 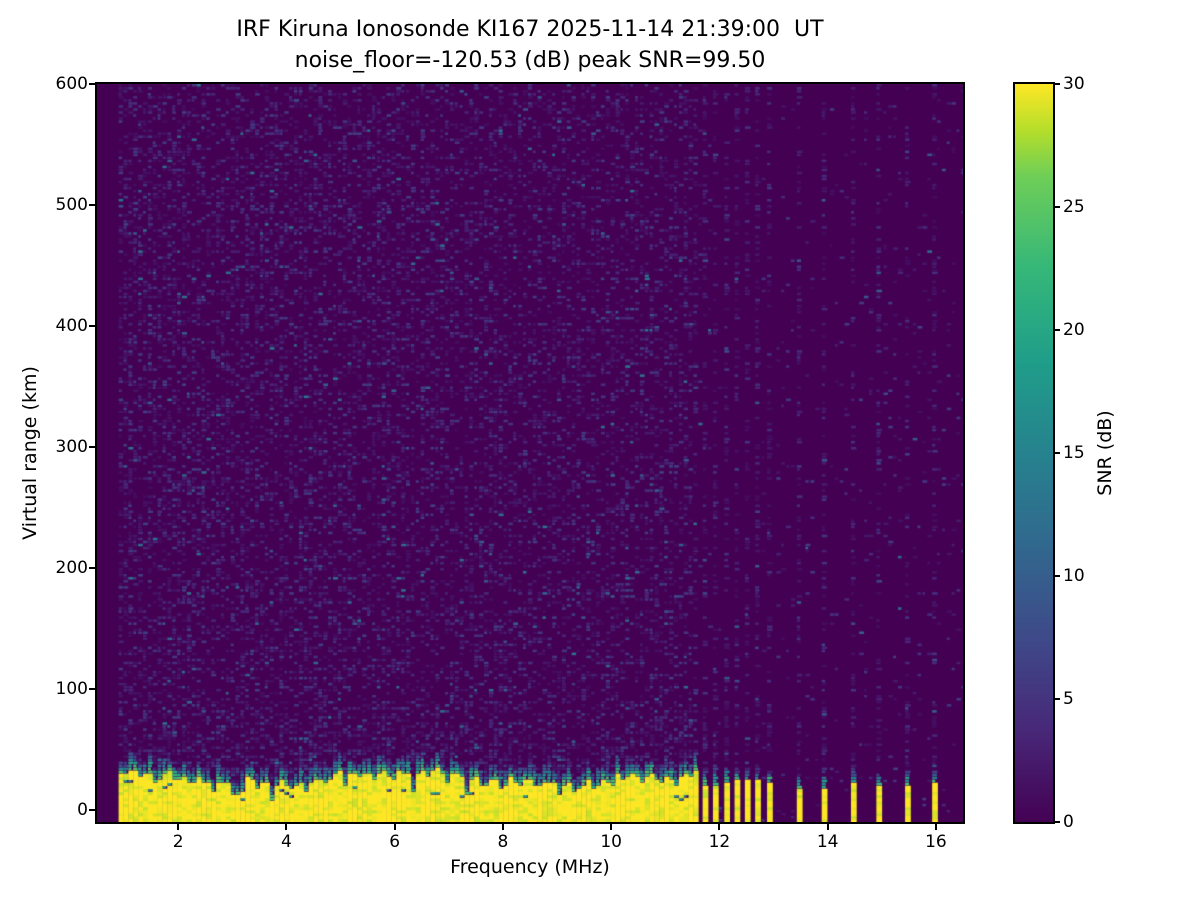 I want to click on colorbar-tick-label: 25, so click(x=1074, y=207).